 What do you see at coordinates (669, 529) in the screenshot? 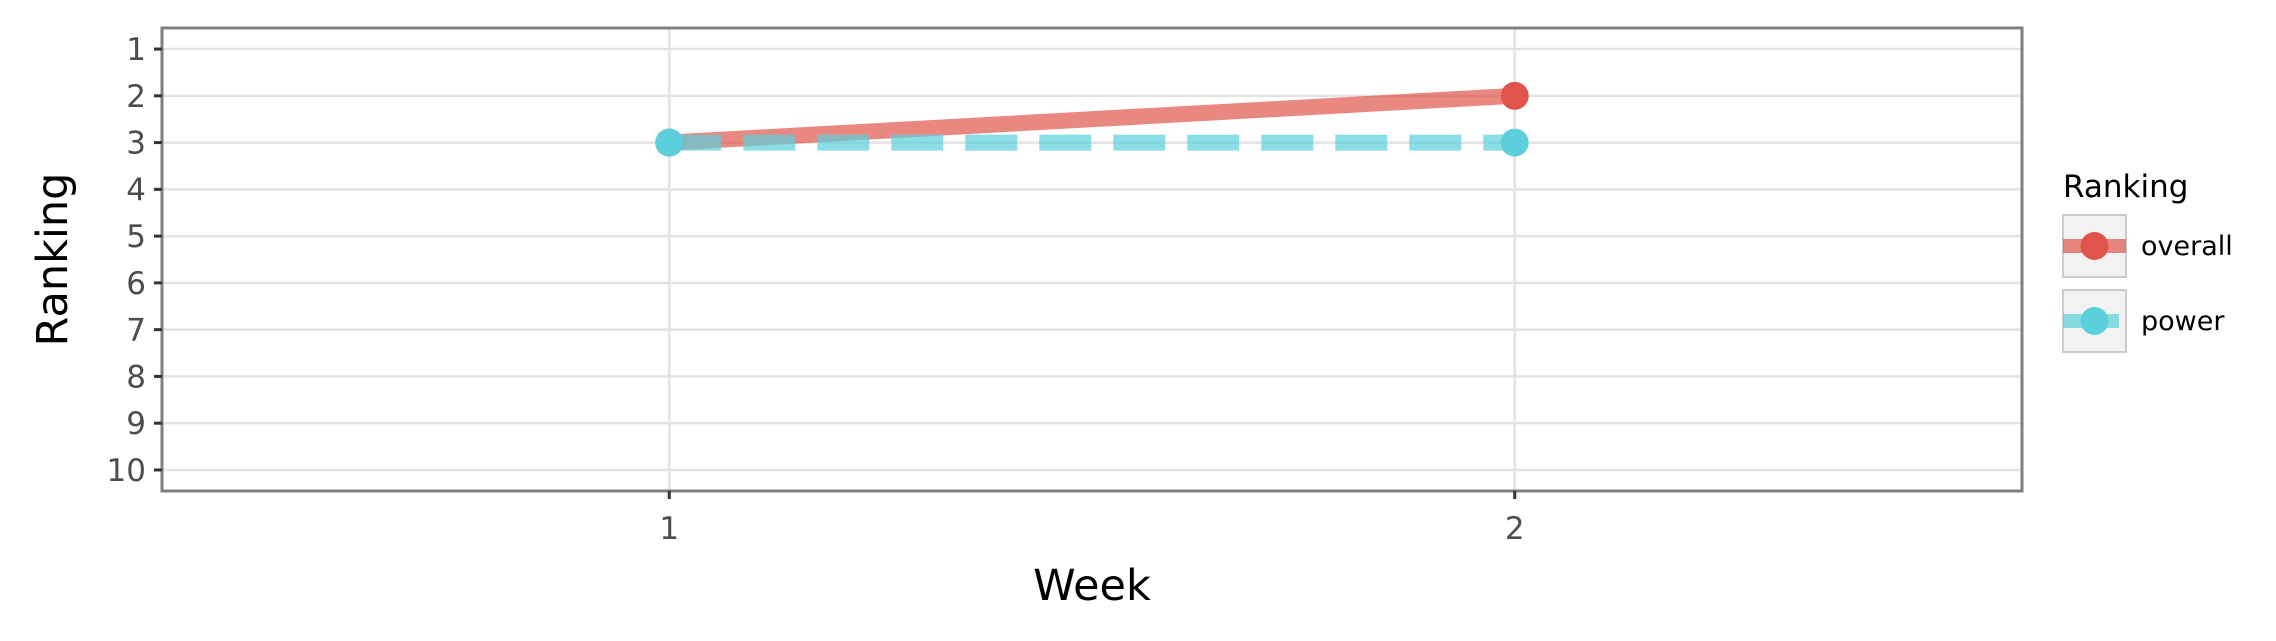
I see `x-tick-label: 1` at bounding box center [669, 529].